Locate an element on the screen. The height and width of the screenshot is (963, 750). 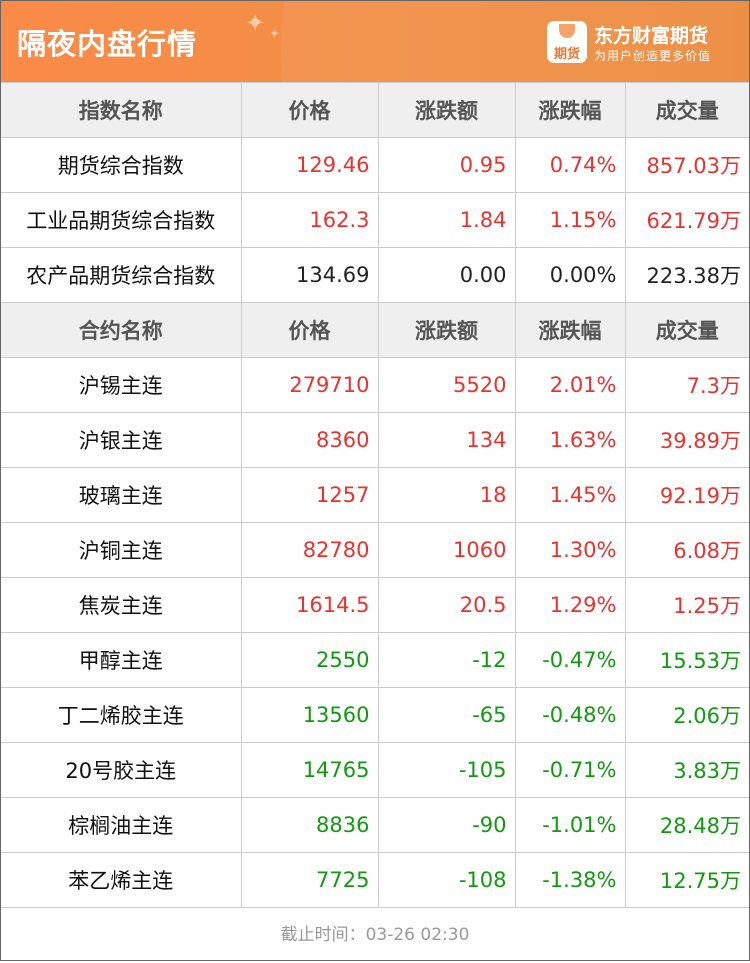
table-row: 甲醇主连 2550 -12 -0.47% 15.53万 is located at coordinates (375, 660).